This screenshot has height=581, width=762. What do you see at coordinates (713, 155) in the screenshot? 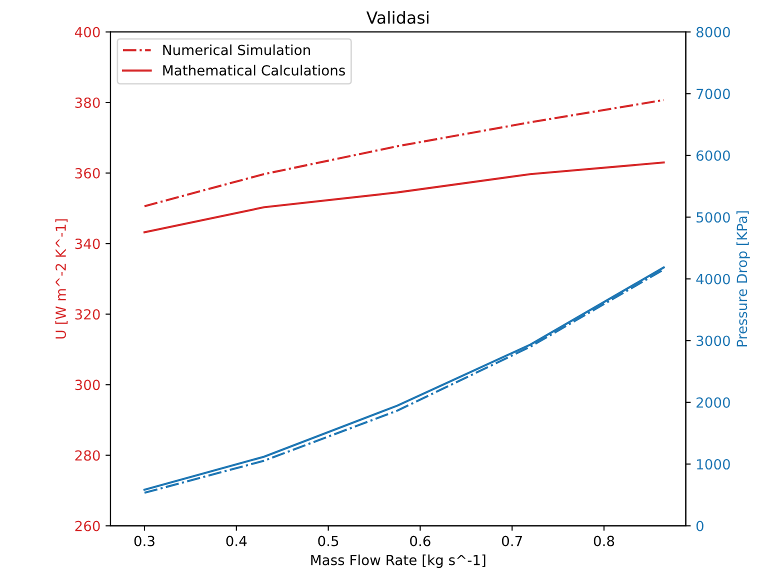
I see `y2-tick-label: 6000` at bounding box center [713, 155].